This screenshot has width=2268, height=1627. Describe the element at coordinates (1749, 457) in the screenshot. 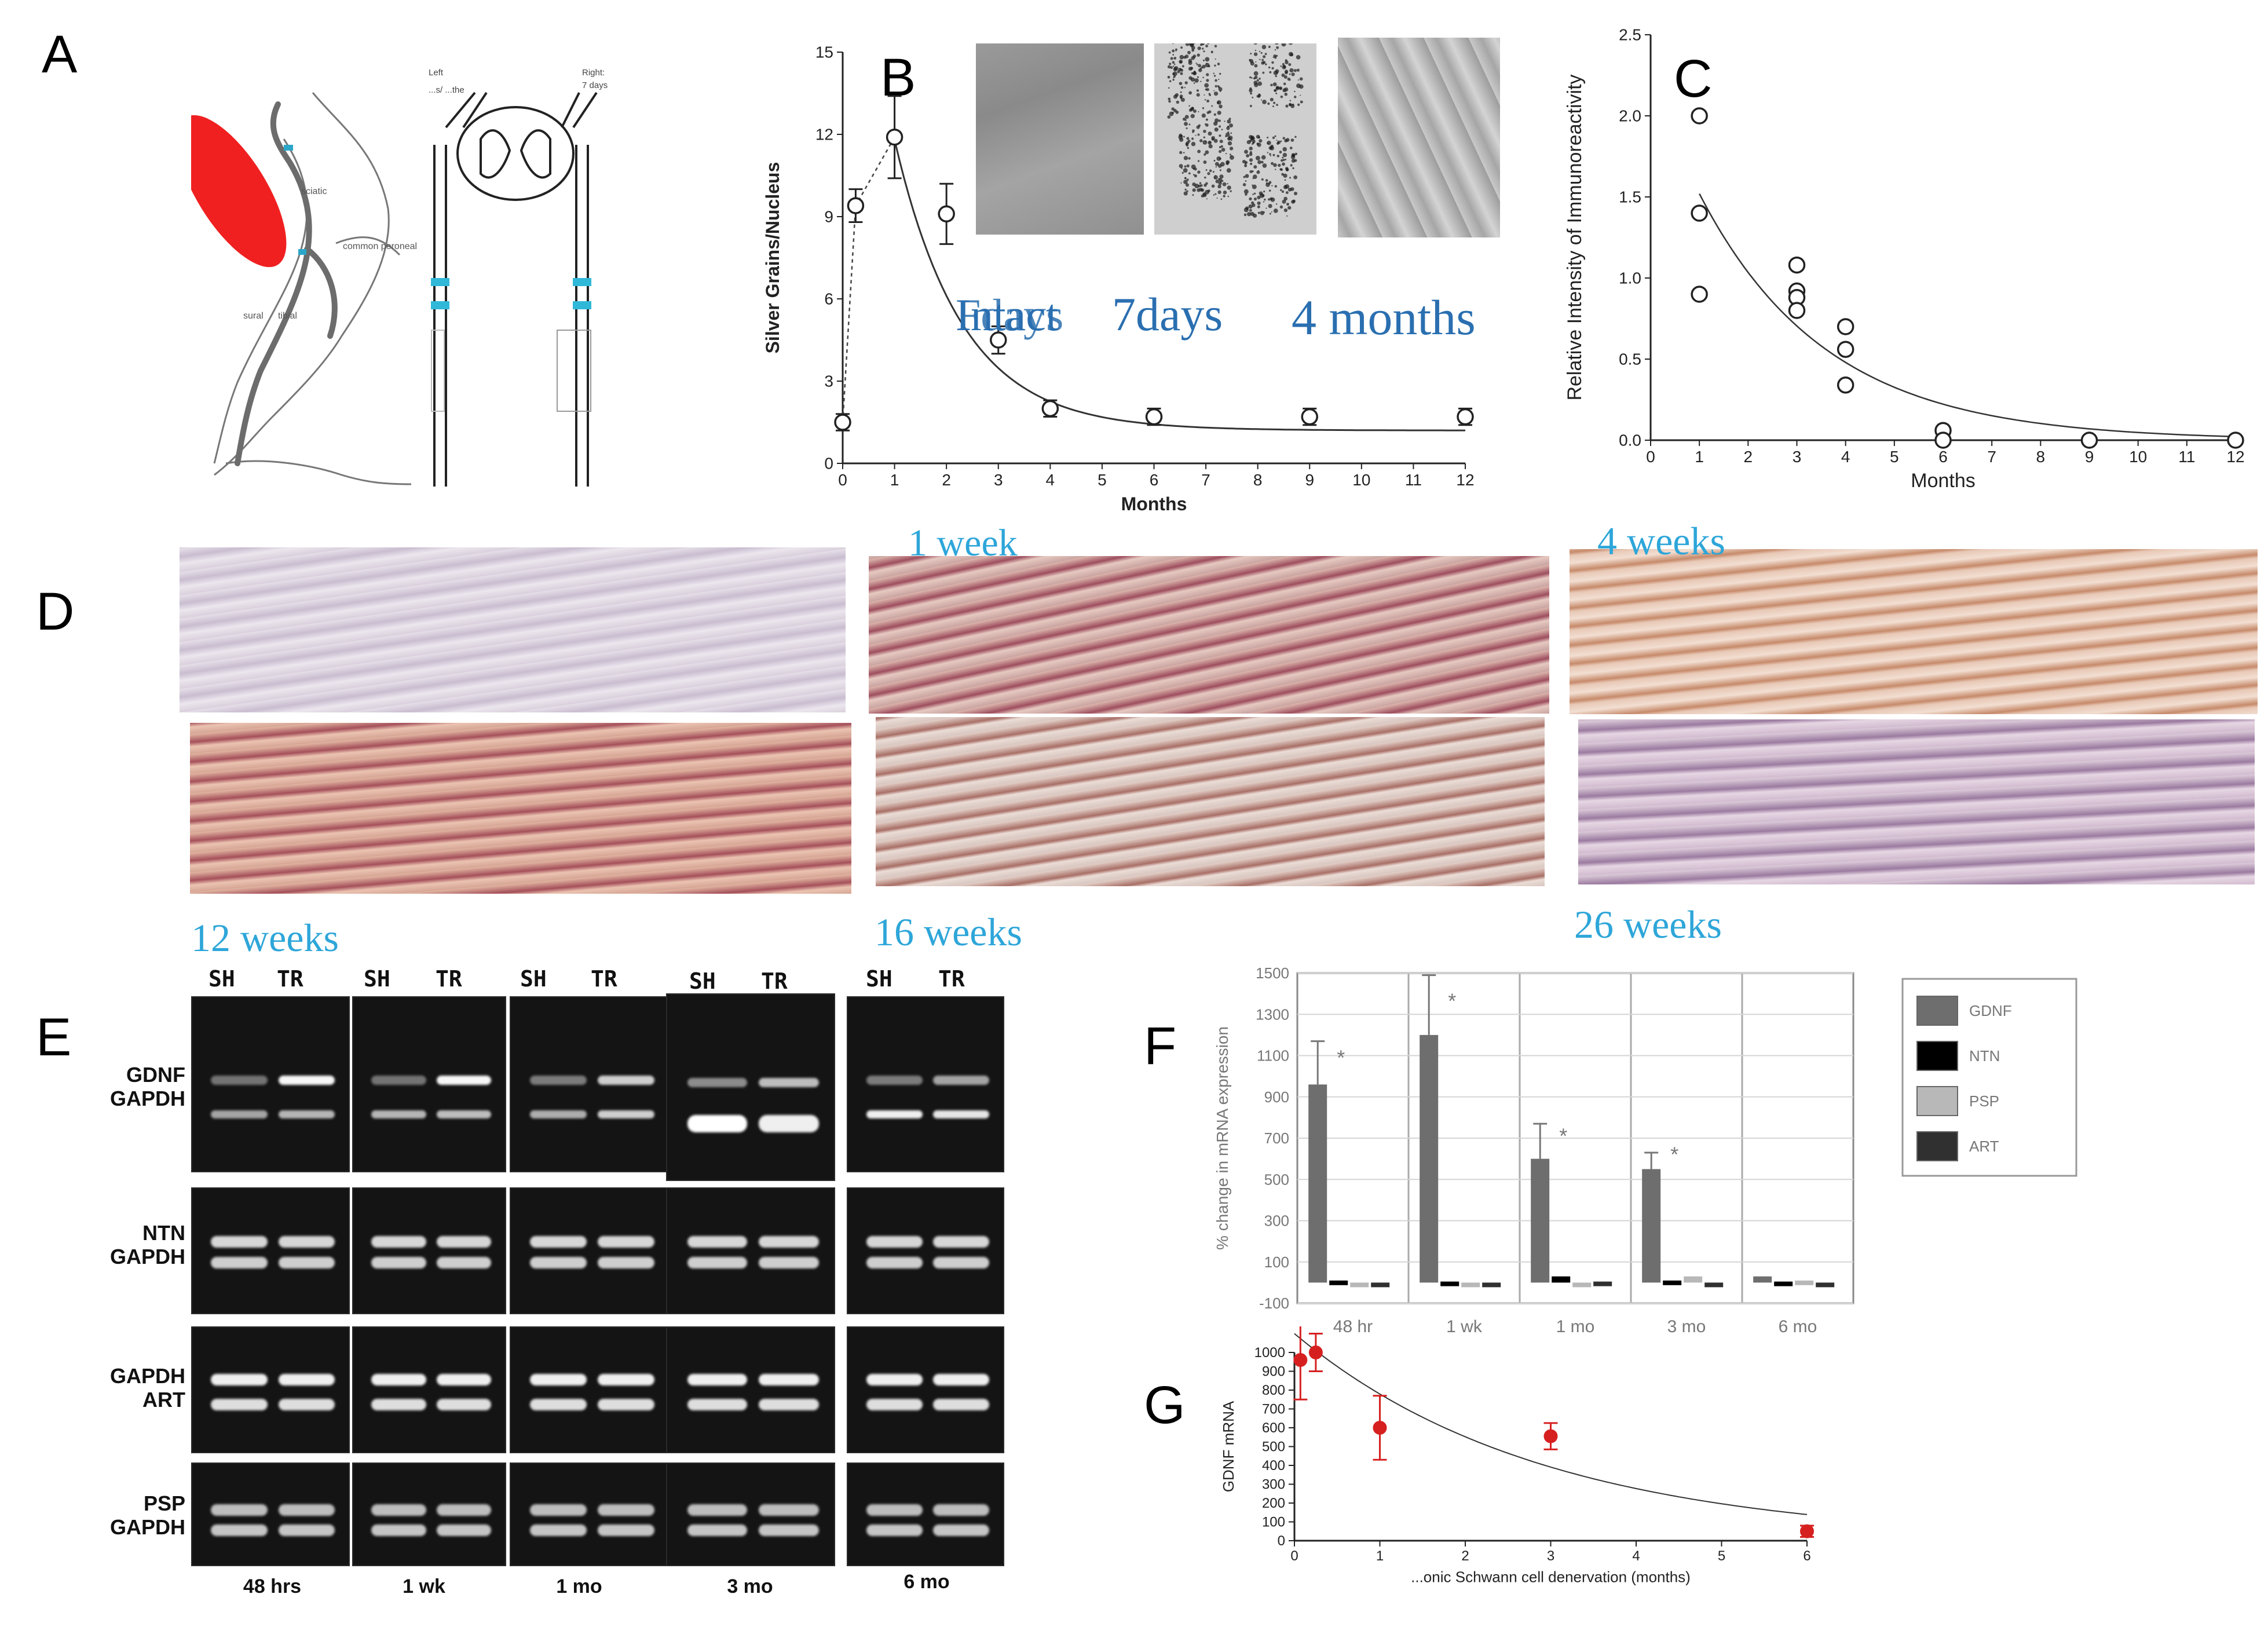

I see `x-tick-label: 2` at that location.